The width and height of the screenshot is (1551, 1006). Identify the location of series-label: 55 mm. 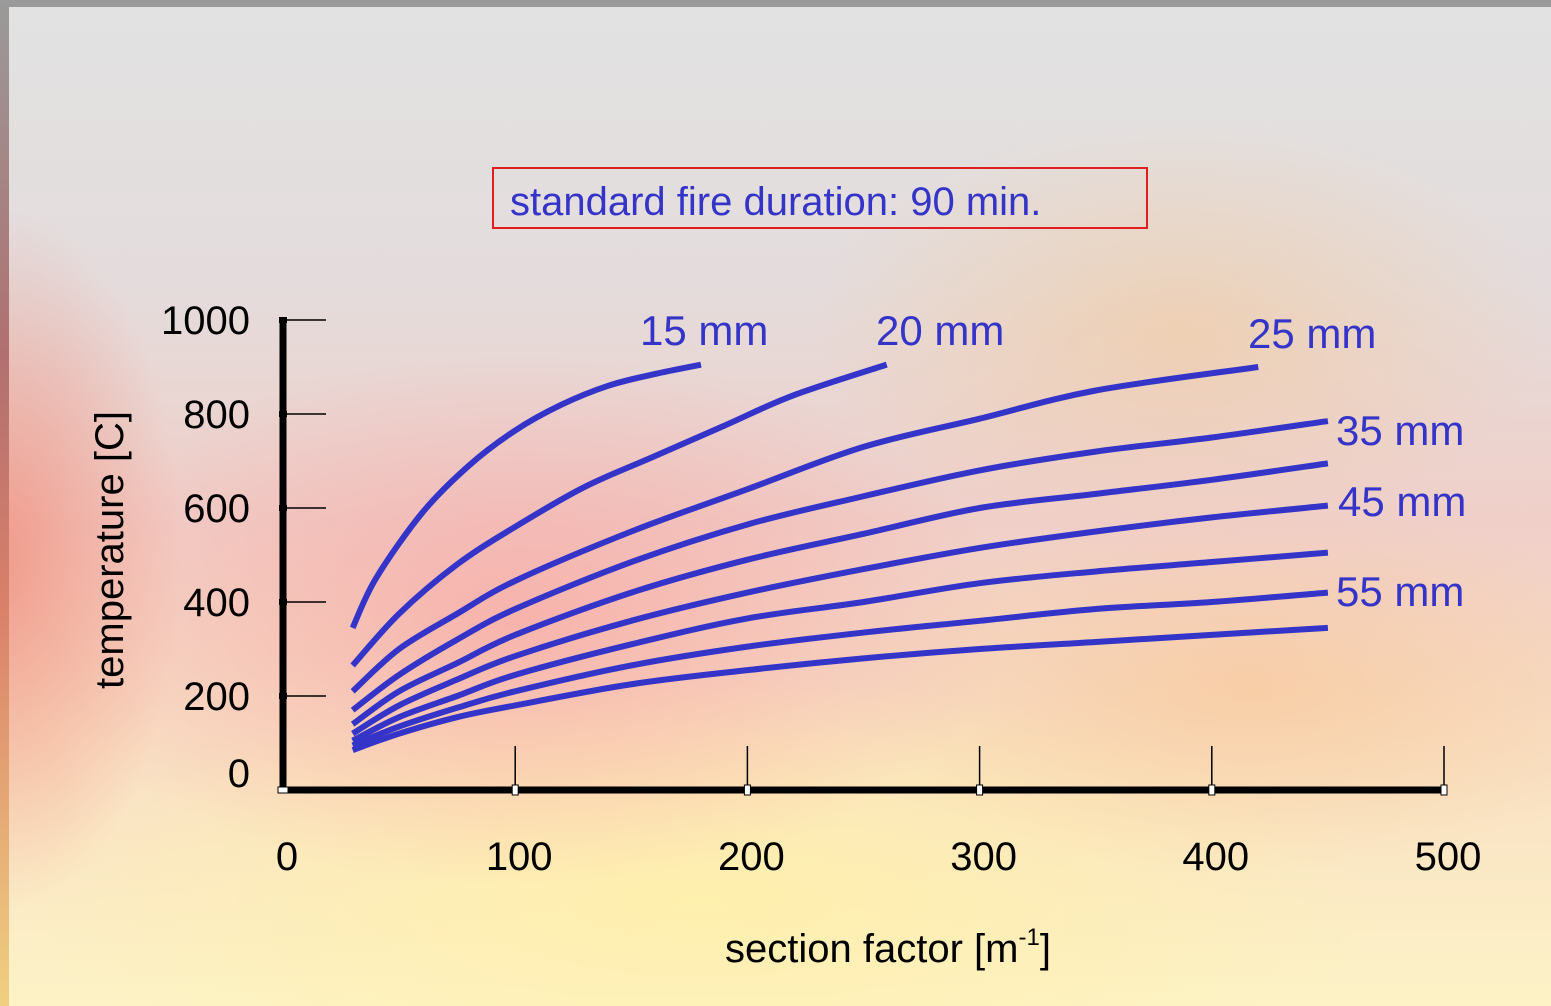
(1400, 591).